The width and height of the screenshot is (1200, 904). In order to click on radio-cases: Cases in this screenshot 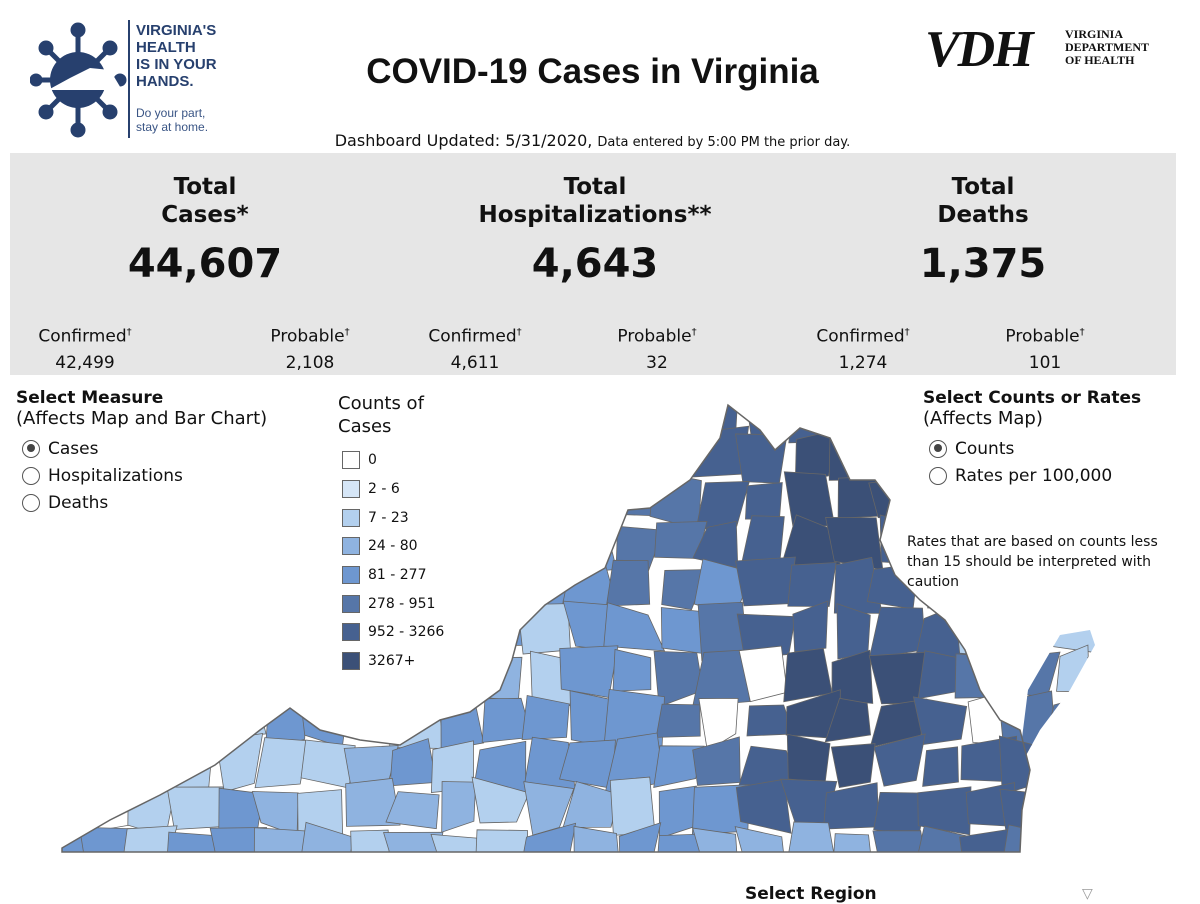, I will do `click(144, 448)`.